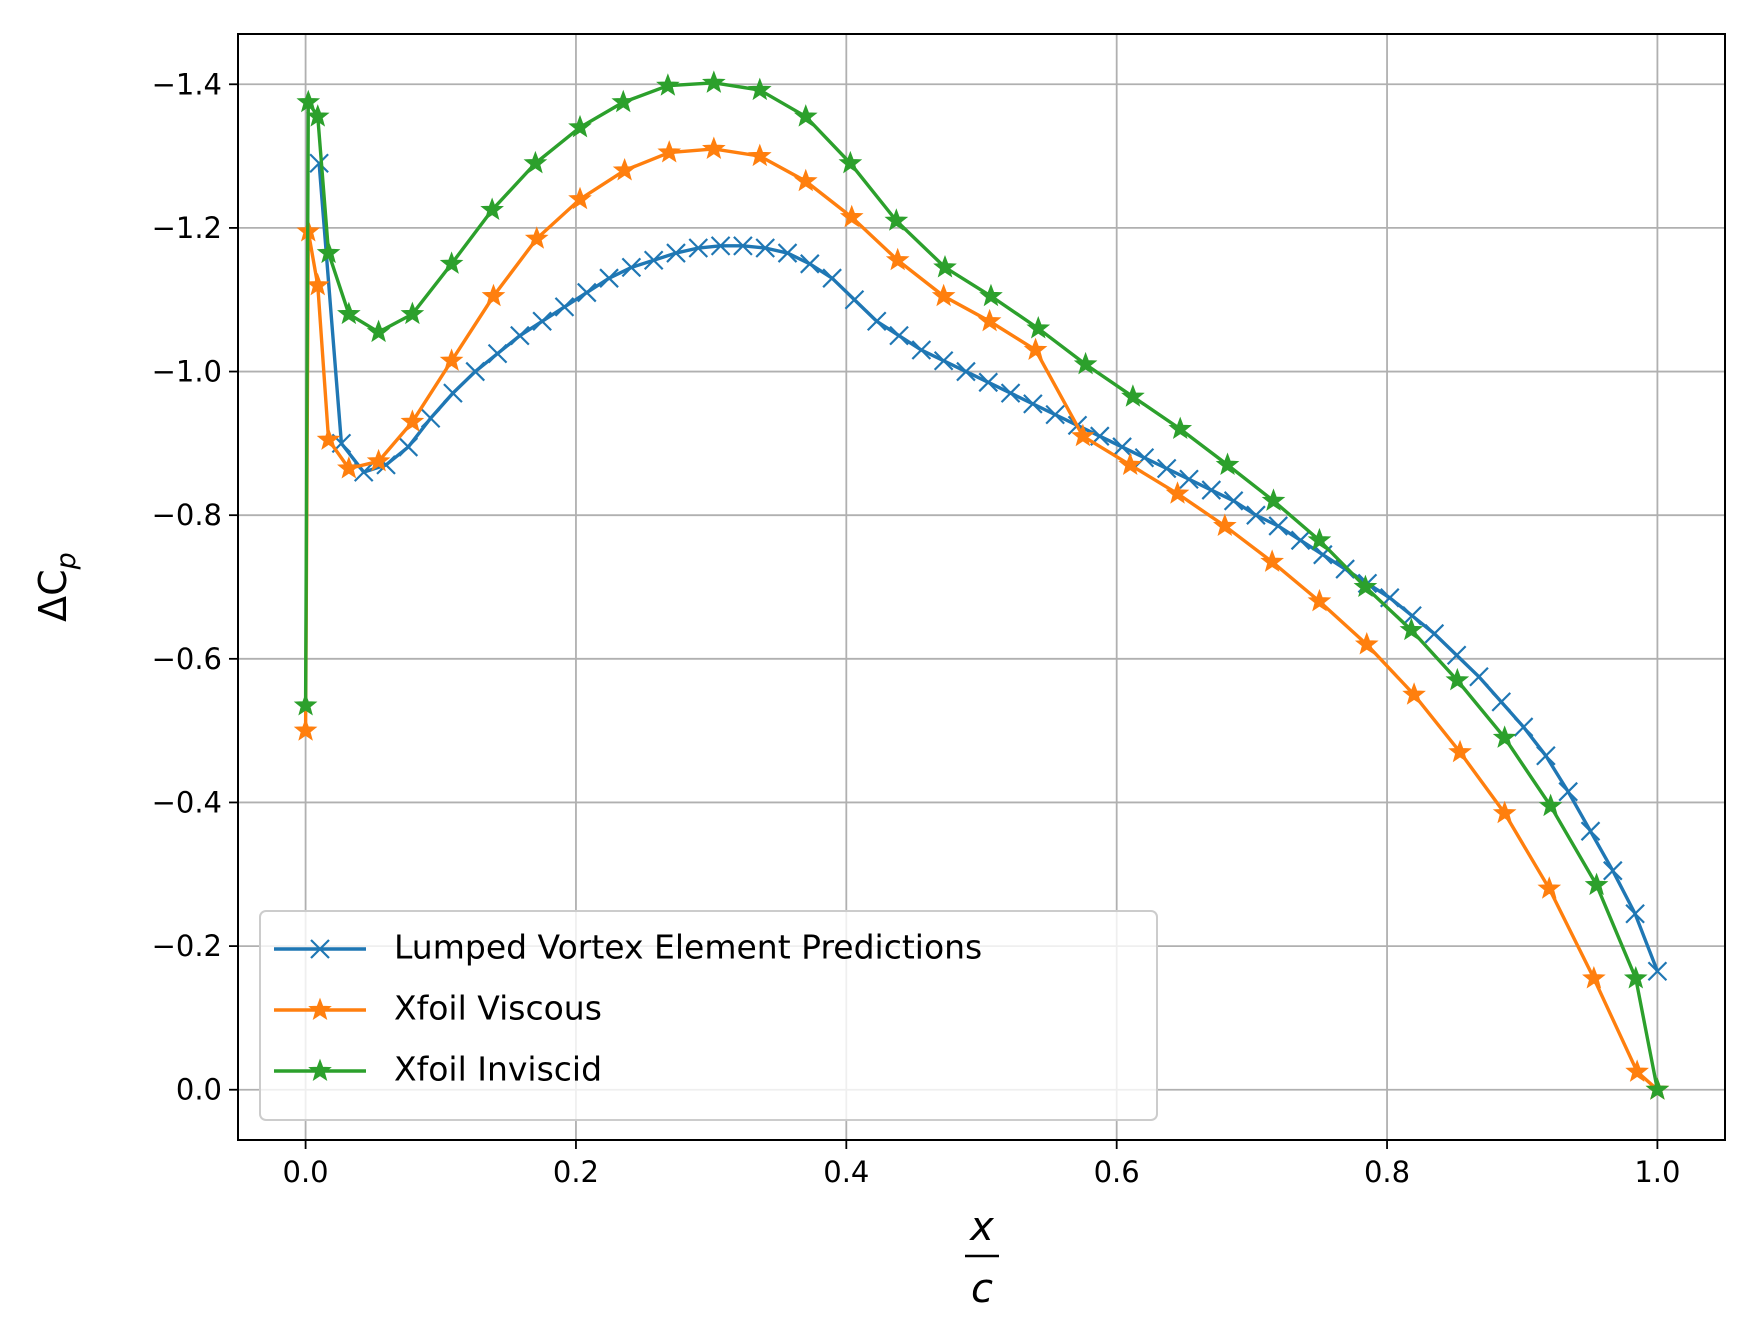  I want to click on y-label: ΔCp, so click(56, 587).